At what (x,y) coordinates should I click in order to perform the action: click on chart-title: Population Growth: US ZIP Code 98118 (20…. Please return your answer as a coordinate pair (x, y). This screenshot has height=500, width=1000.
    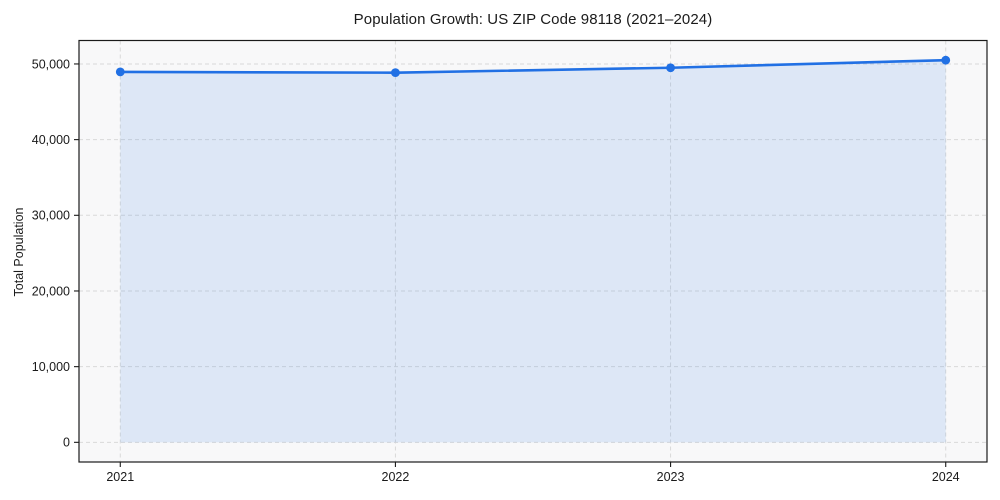
    Looking at the image, I should click on (533, 19).